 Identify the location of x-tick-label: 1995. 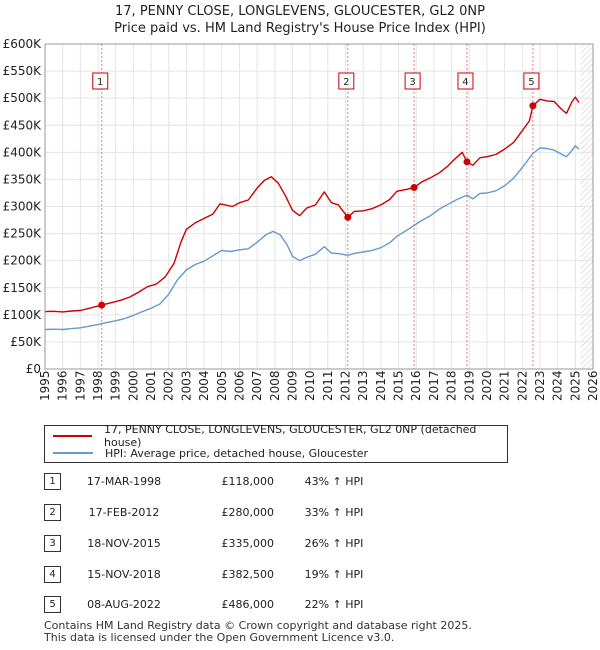
(45, 385).